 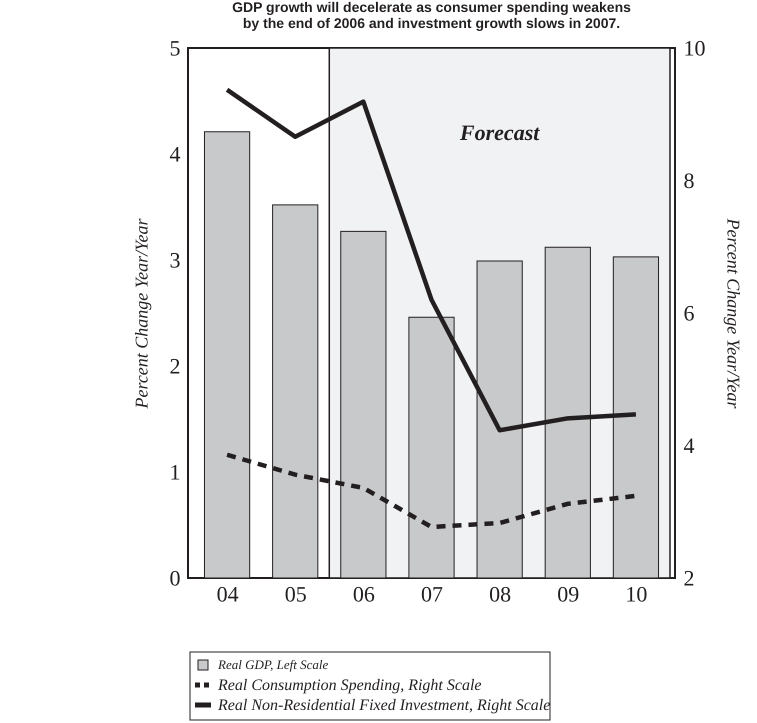 What do you see at coordinates (363, 594) in the screenshot?
I see `x-tick-label: 06` at bounding box center [363, 594].